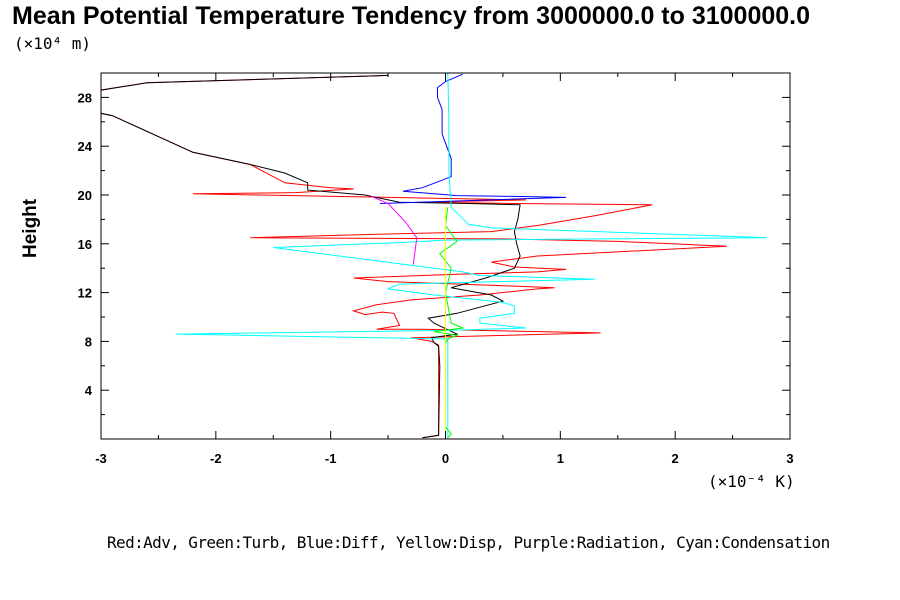 The image size is (900, 600). I want to click on y-tick-label: 20, so click(85, 195).